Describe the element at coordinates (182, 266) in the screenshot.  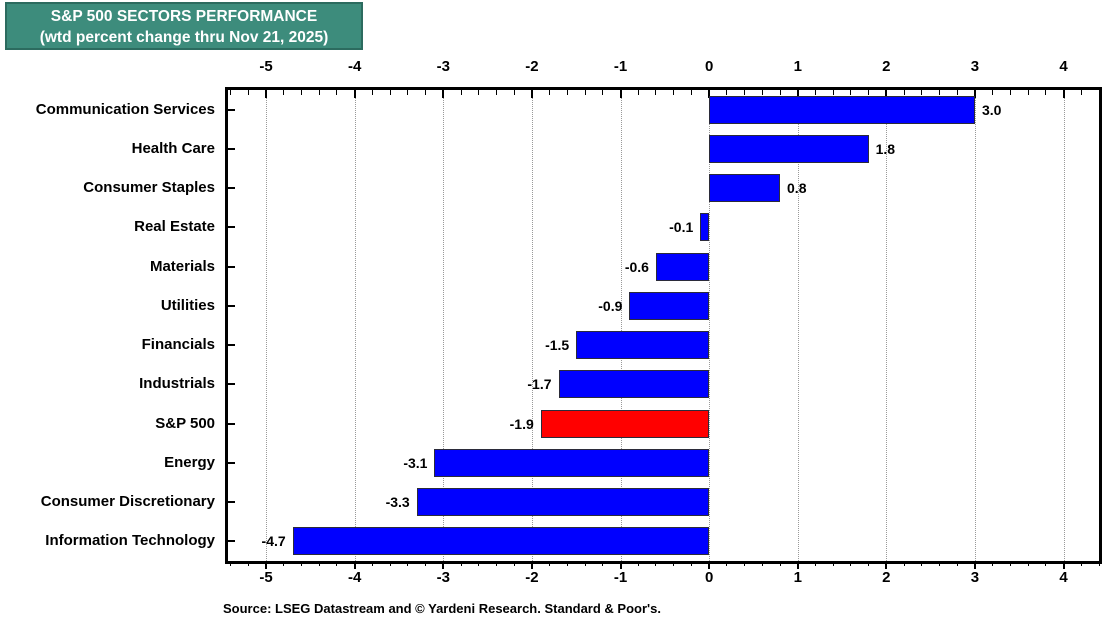
I see `category-label: Materials` at that location.